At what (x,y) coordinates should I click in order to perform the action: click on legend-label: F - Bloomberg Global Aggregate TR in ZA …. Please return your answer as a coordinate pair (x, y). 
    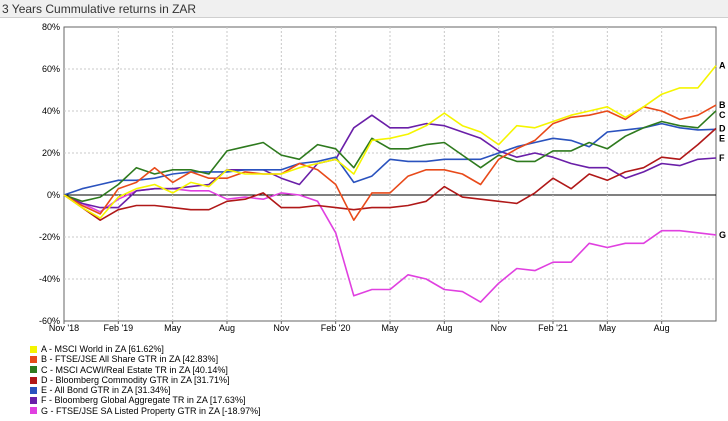
    Looking at the image, I should click on (143, 400).